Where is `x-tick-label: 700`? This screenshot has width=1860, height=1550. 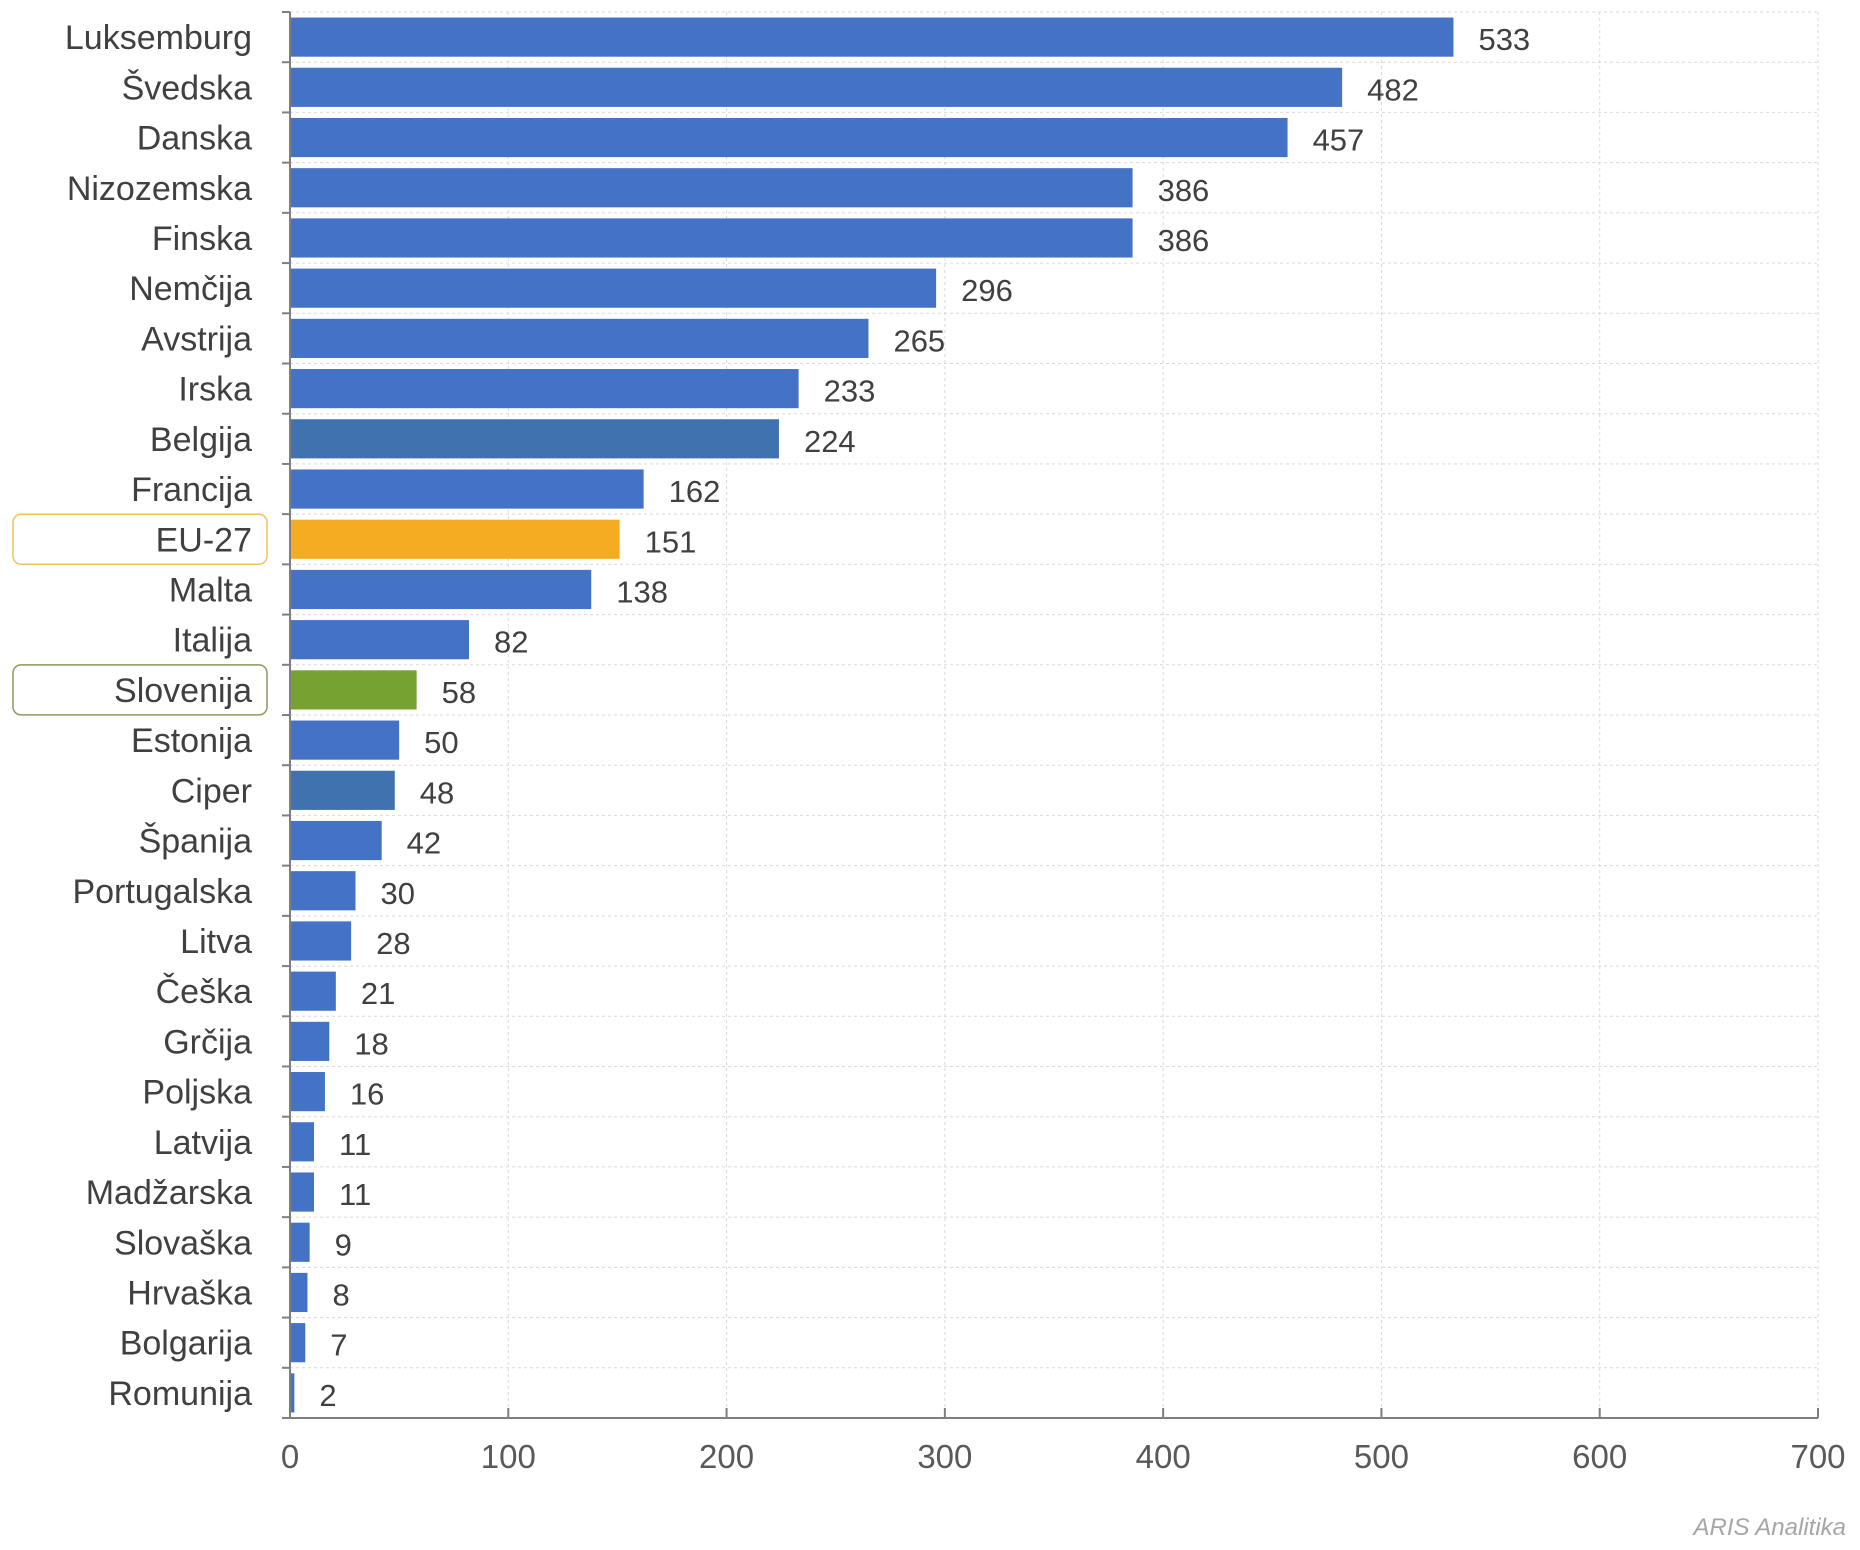
x-tick-label: 700 is located at coordinates (1817, 1456).